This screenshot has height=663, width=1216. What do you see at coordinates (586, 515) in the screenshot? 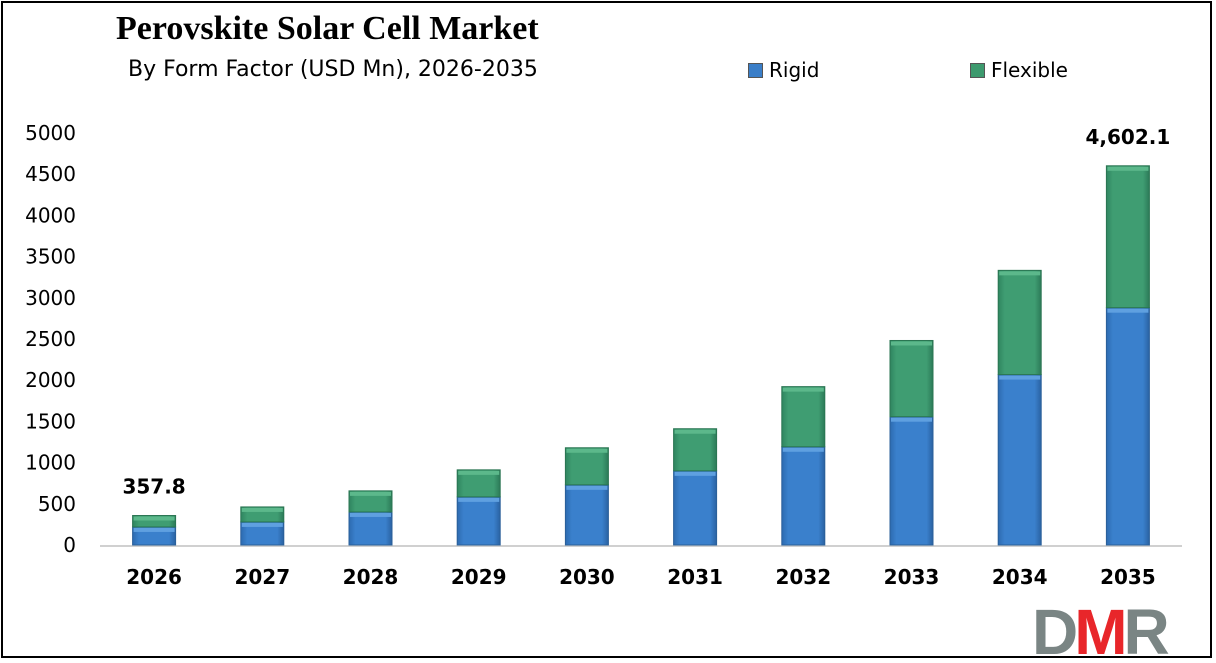
I see `bar-rigid-2030` at bounding box center [586, 515].